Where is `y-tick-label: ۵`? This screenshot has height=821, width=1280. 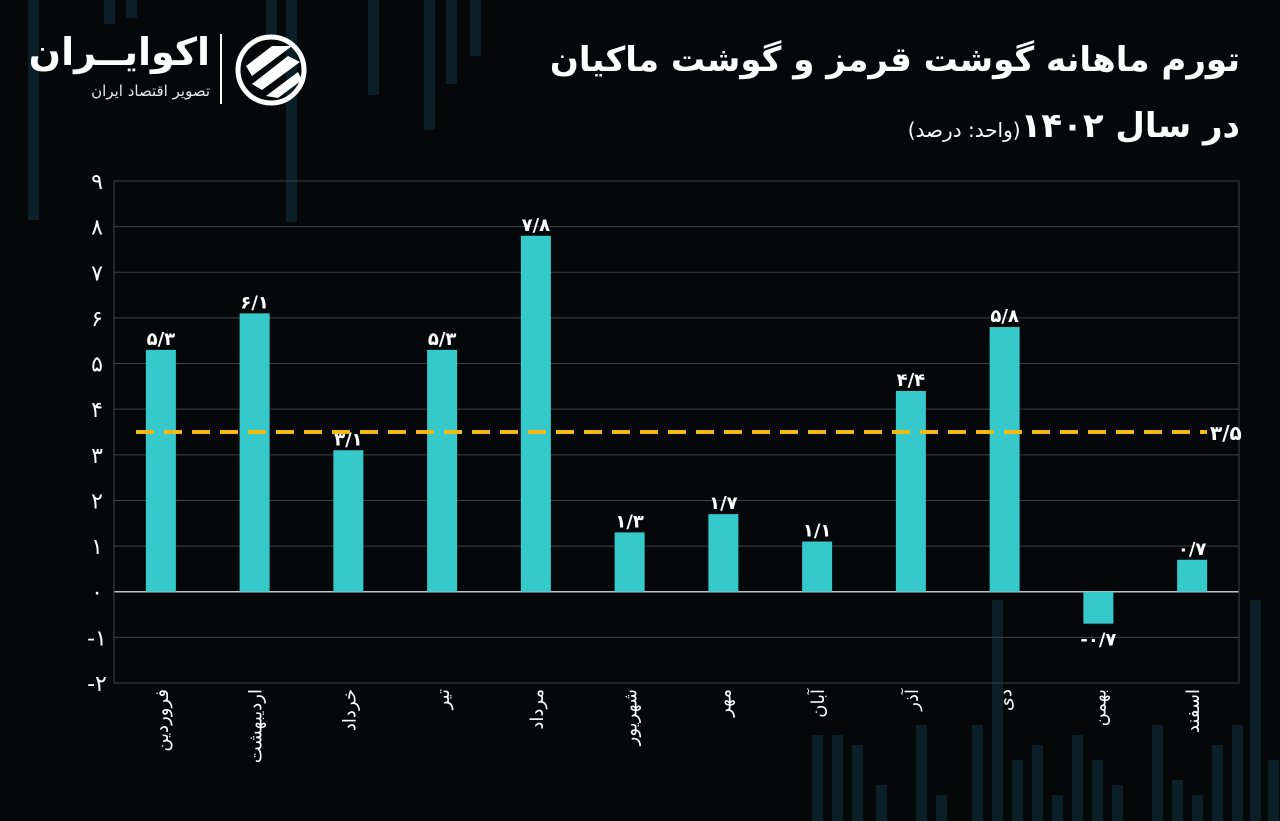
y-tick-label: ۵ is located at coordinates (97, 365).